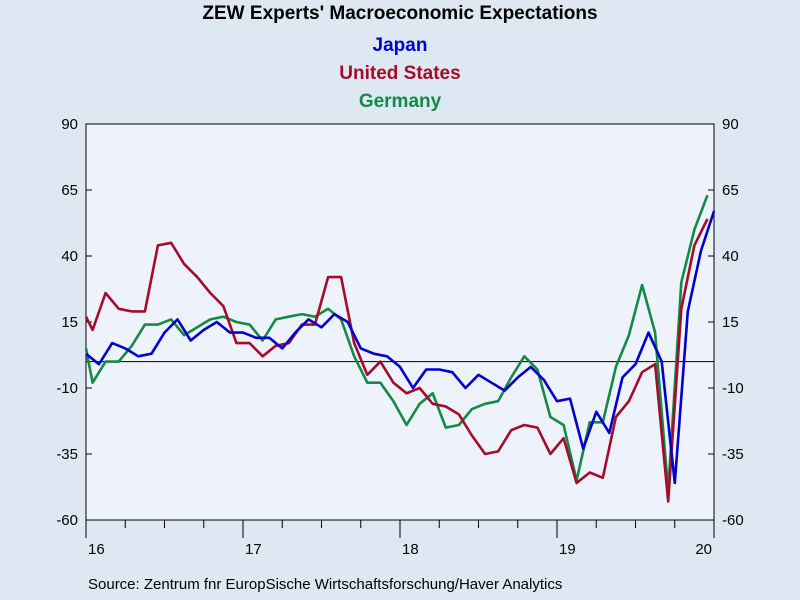 This screenshot has height=600, width=800. Describe the element at coordinates (733, 454) in the screenshot. I see `y-tick-label-right: -35` at that location.